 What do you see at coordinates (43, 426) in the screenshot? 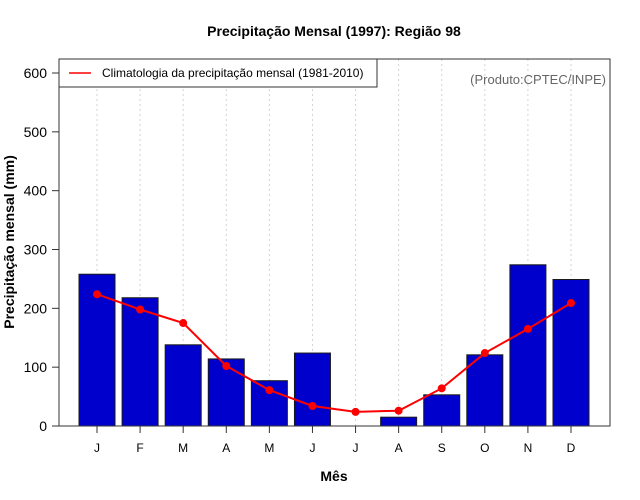
I see `y-tick-label: 0` at bounding box center [43, 426].